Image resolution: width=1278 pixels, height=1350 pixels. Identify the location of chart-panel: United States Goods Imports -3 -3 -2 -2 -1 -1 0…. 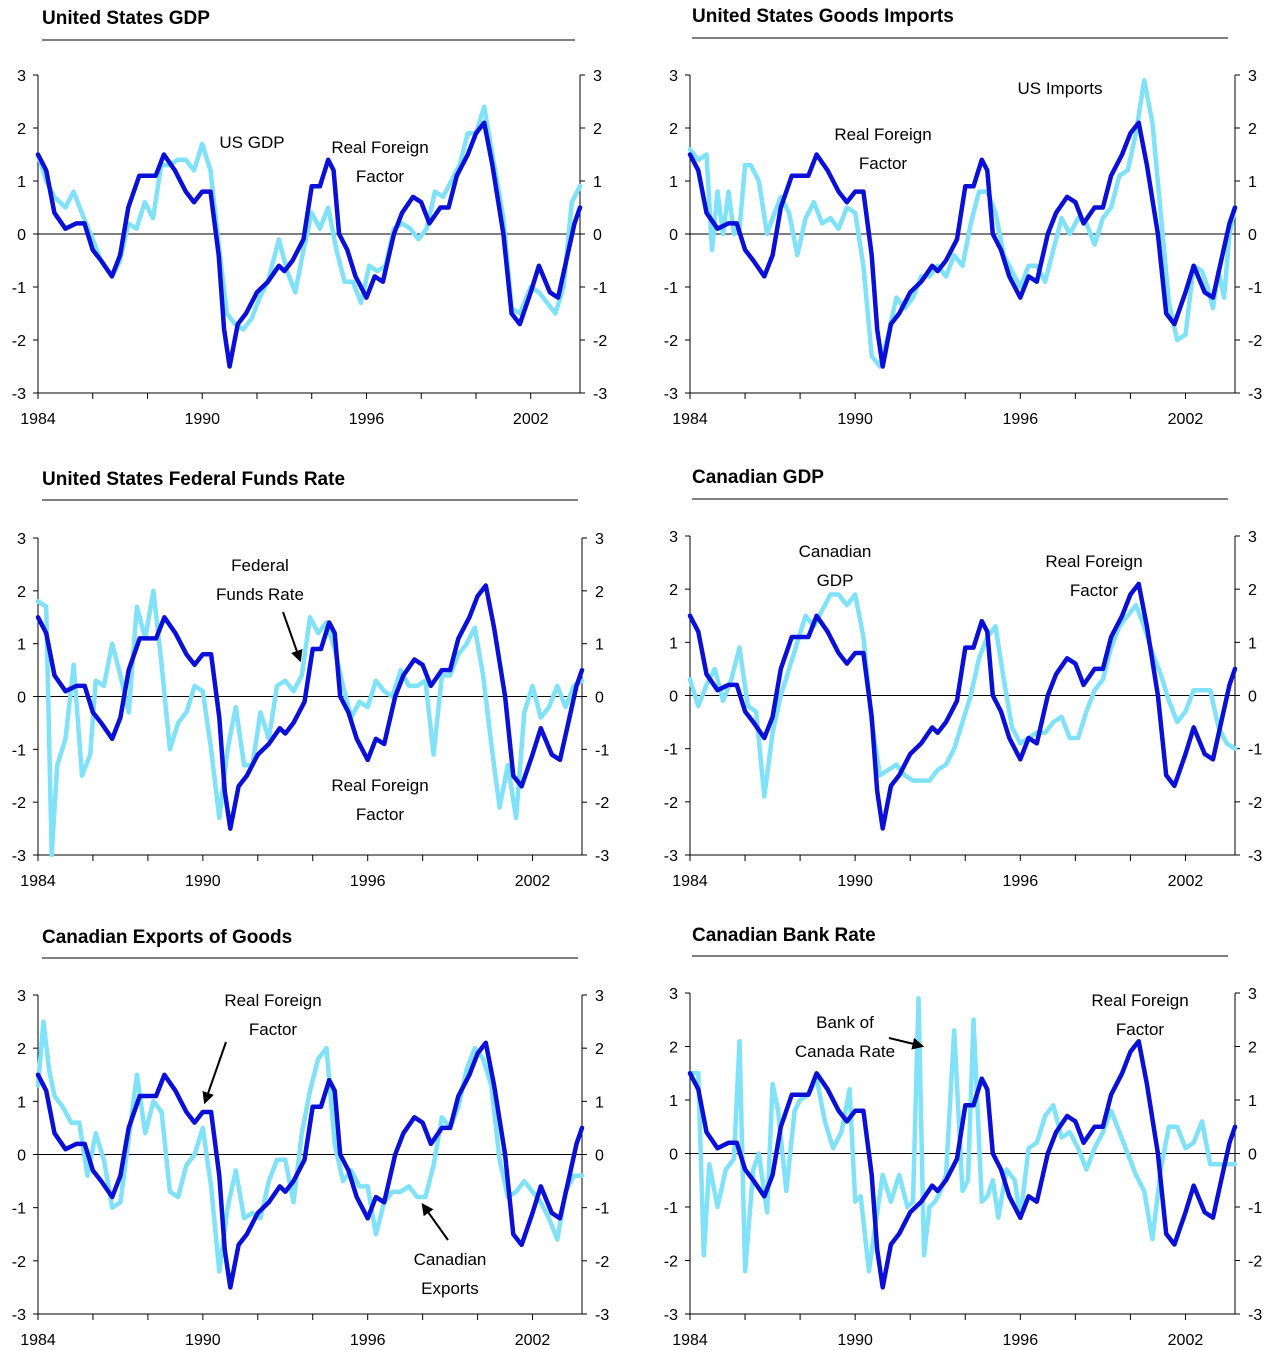
(963, 217).